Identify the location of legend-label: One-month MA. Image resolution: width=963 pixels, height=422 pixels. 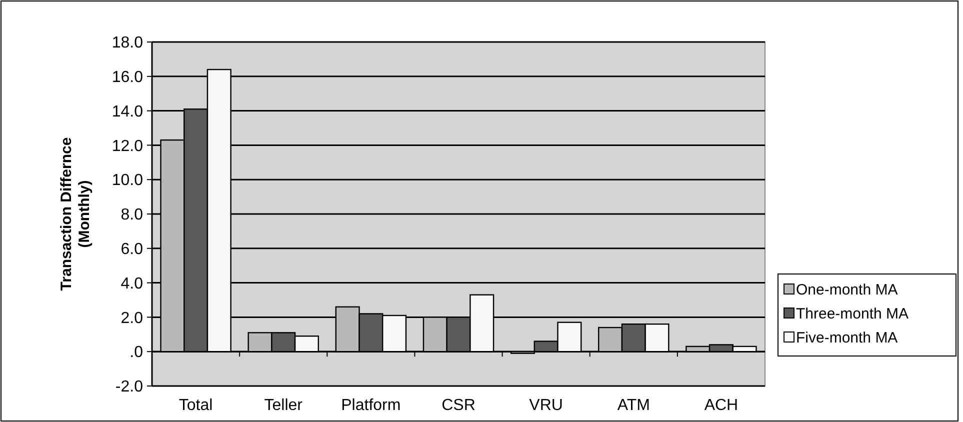
(847, 289).